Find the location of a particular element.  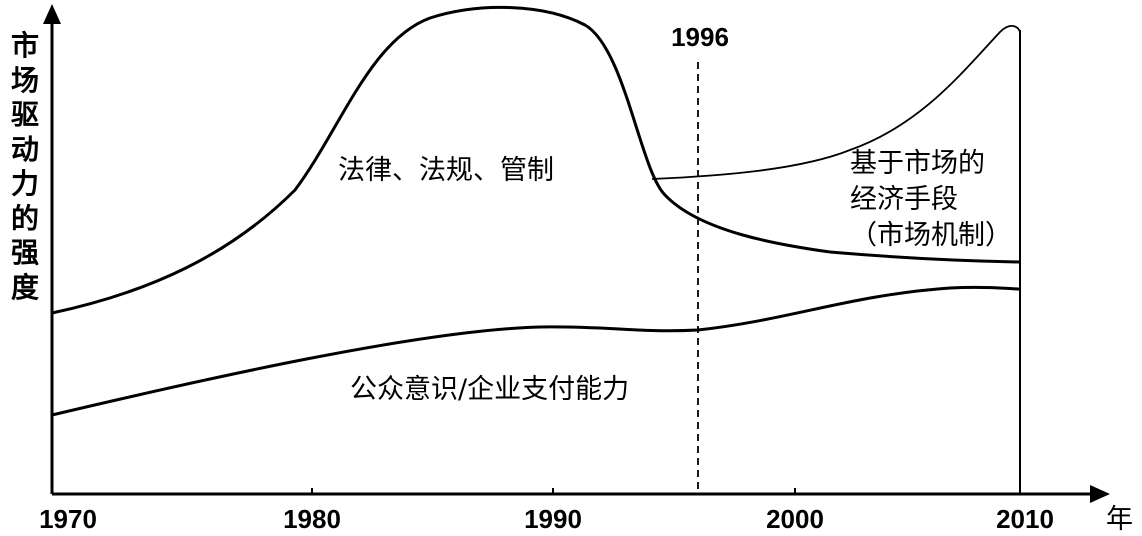

y-axis-label-char: 力 is located at coordinates (24, 183).